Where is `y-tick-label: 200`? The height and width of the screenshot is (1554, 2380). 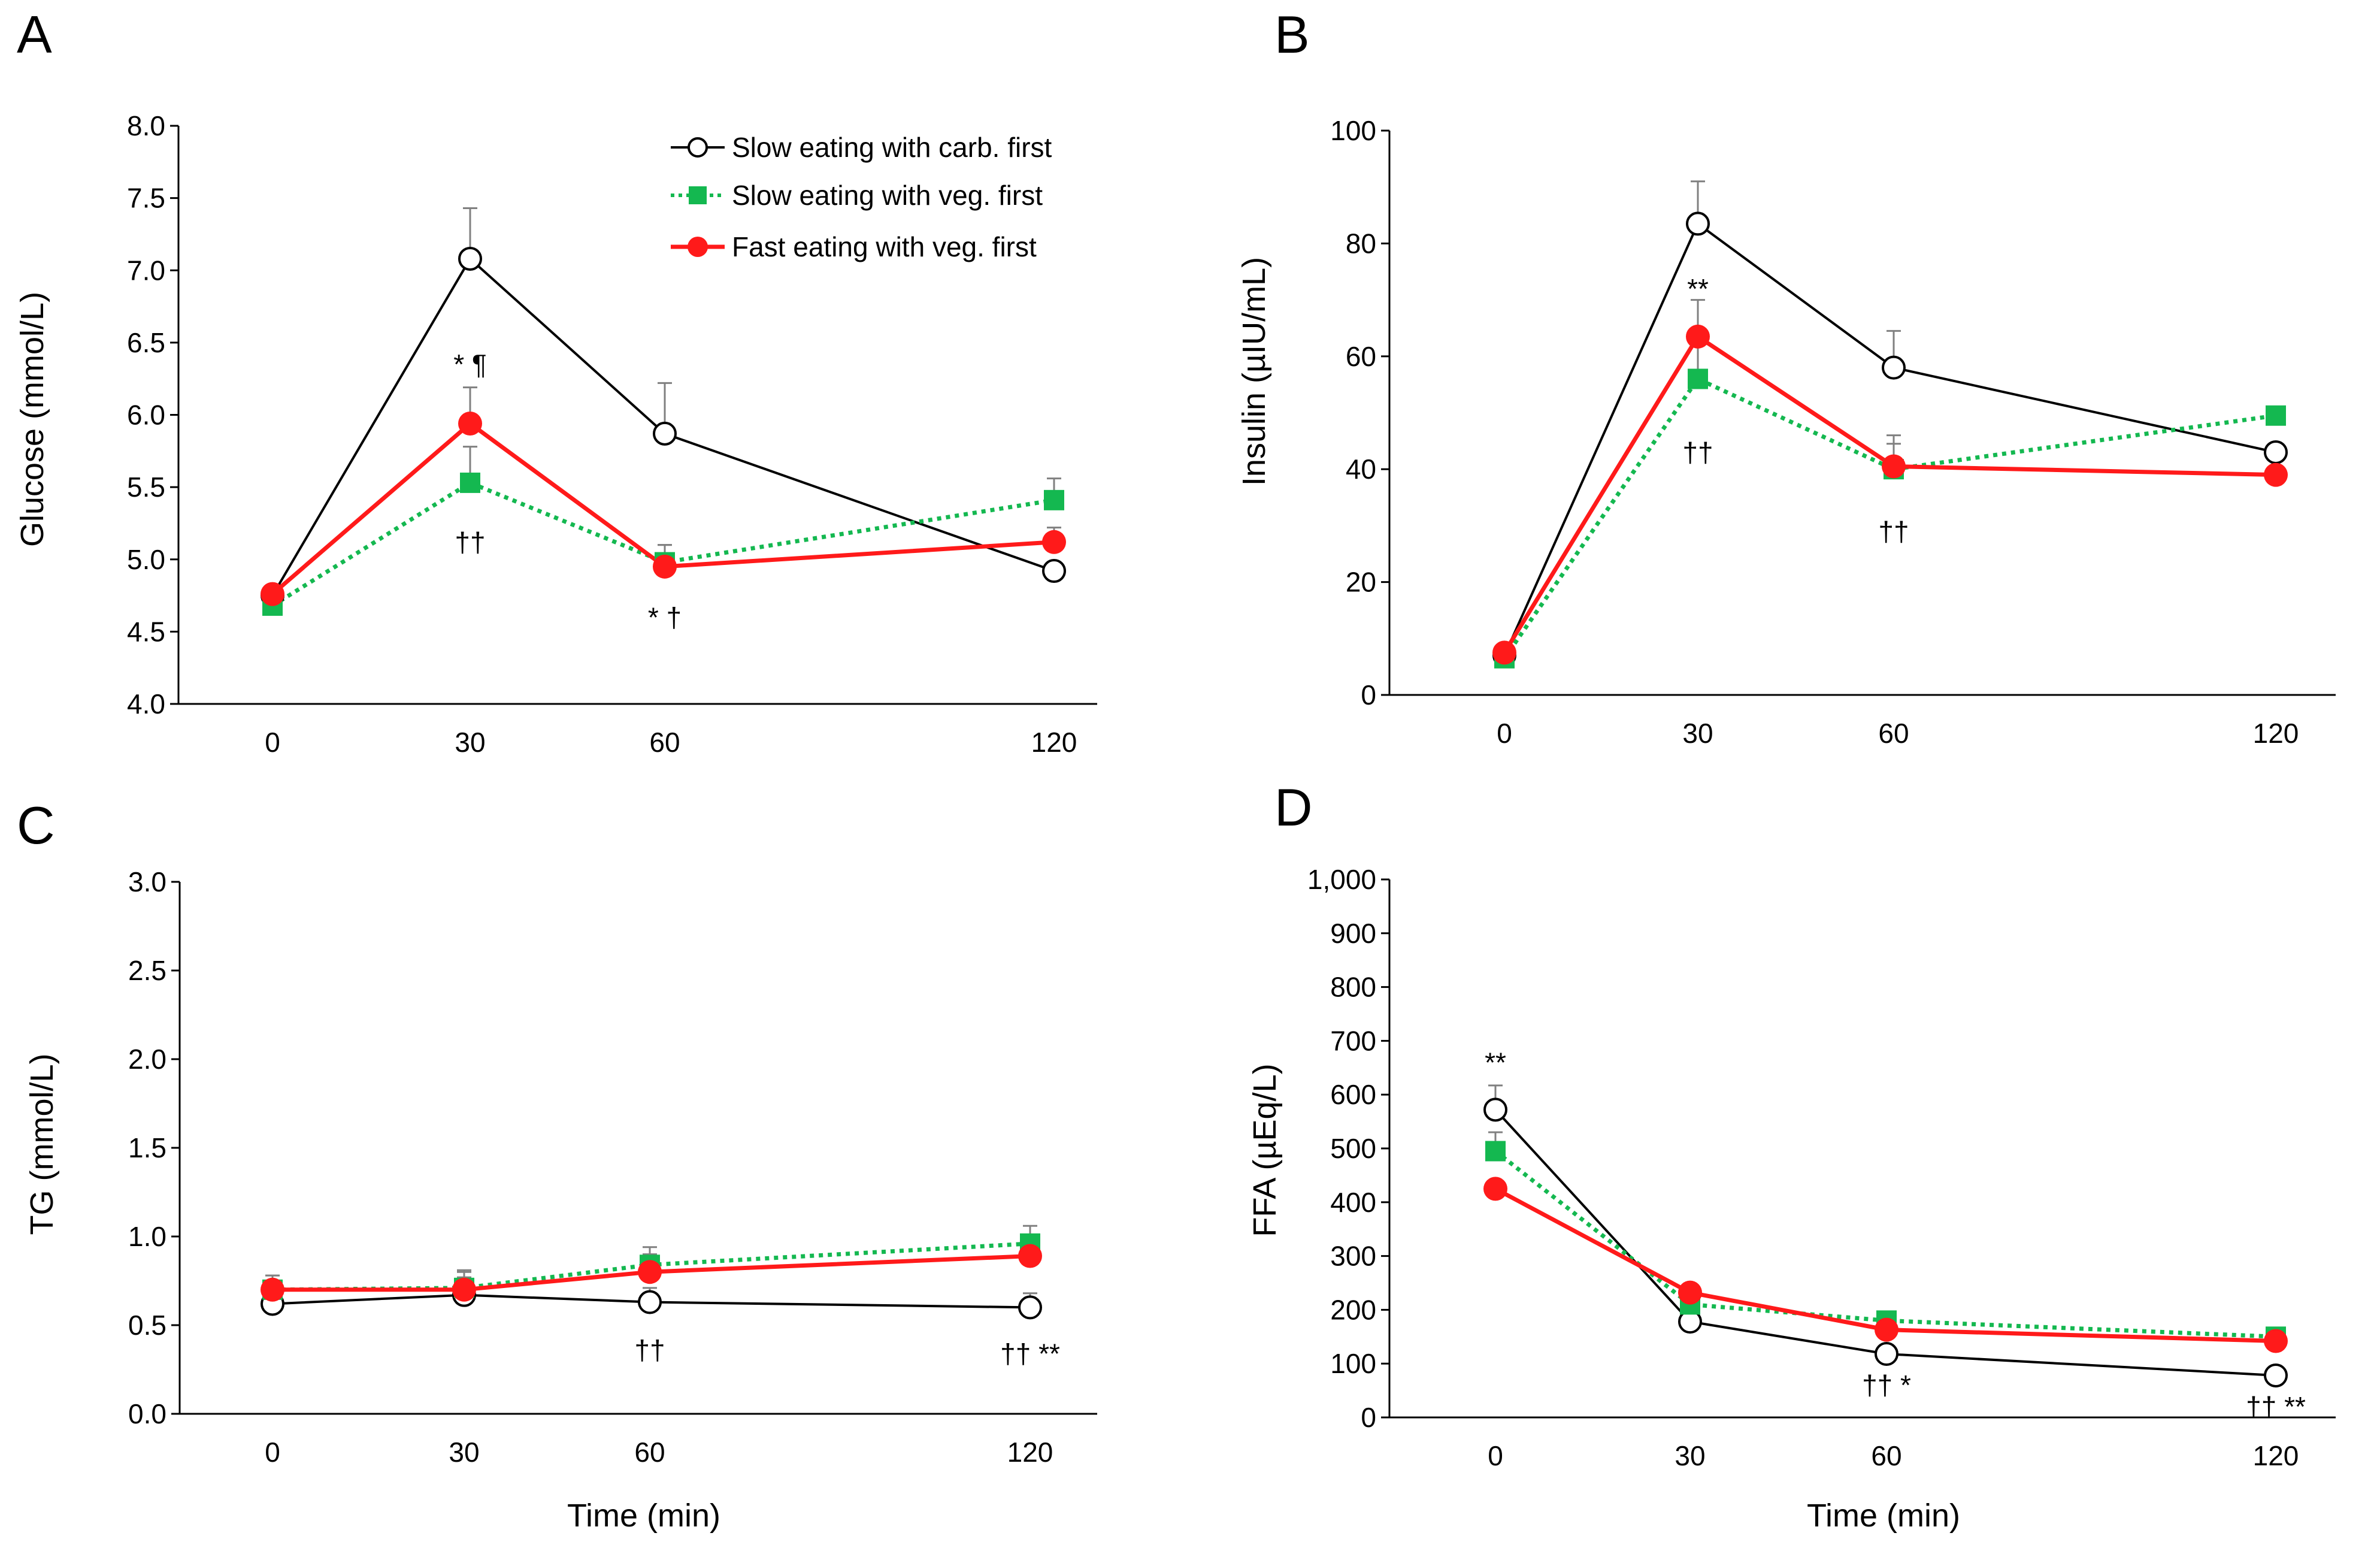
y-tick-label: 200 is located at coordinates (1353, 1309).